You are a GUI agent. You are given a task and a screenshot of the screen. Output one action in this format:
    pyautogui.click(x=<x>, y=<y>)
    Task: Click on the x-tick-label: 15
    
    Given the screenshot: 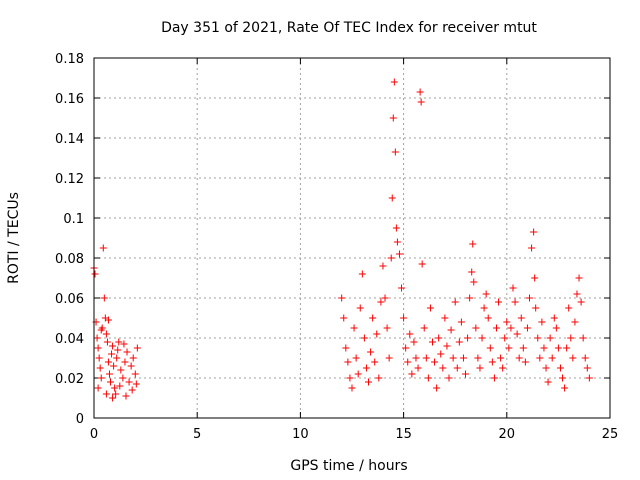 What is the action you would take?
    pyautogui.click(x=403, y=434)
    